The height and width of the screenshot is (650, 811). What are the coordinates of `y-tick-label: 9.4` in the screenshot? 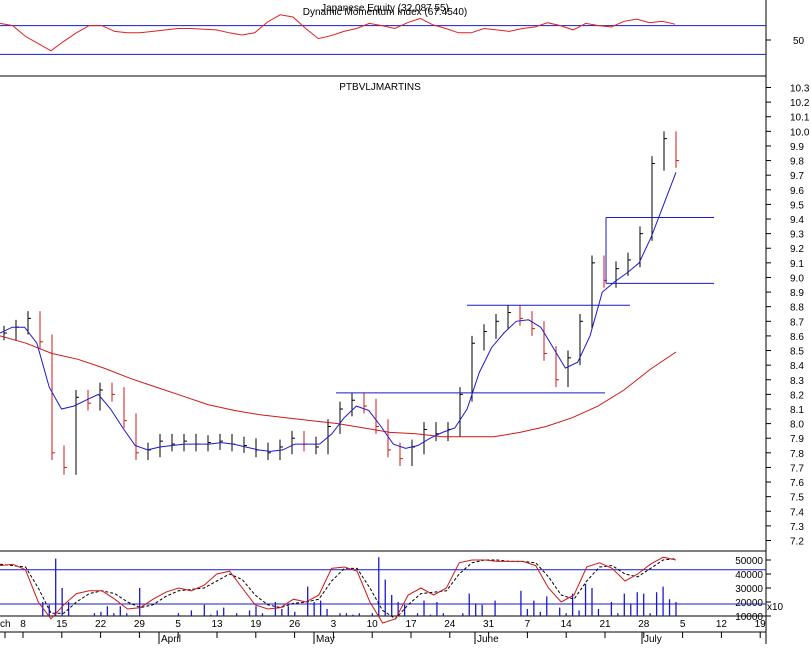 It's located at (797, 220).